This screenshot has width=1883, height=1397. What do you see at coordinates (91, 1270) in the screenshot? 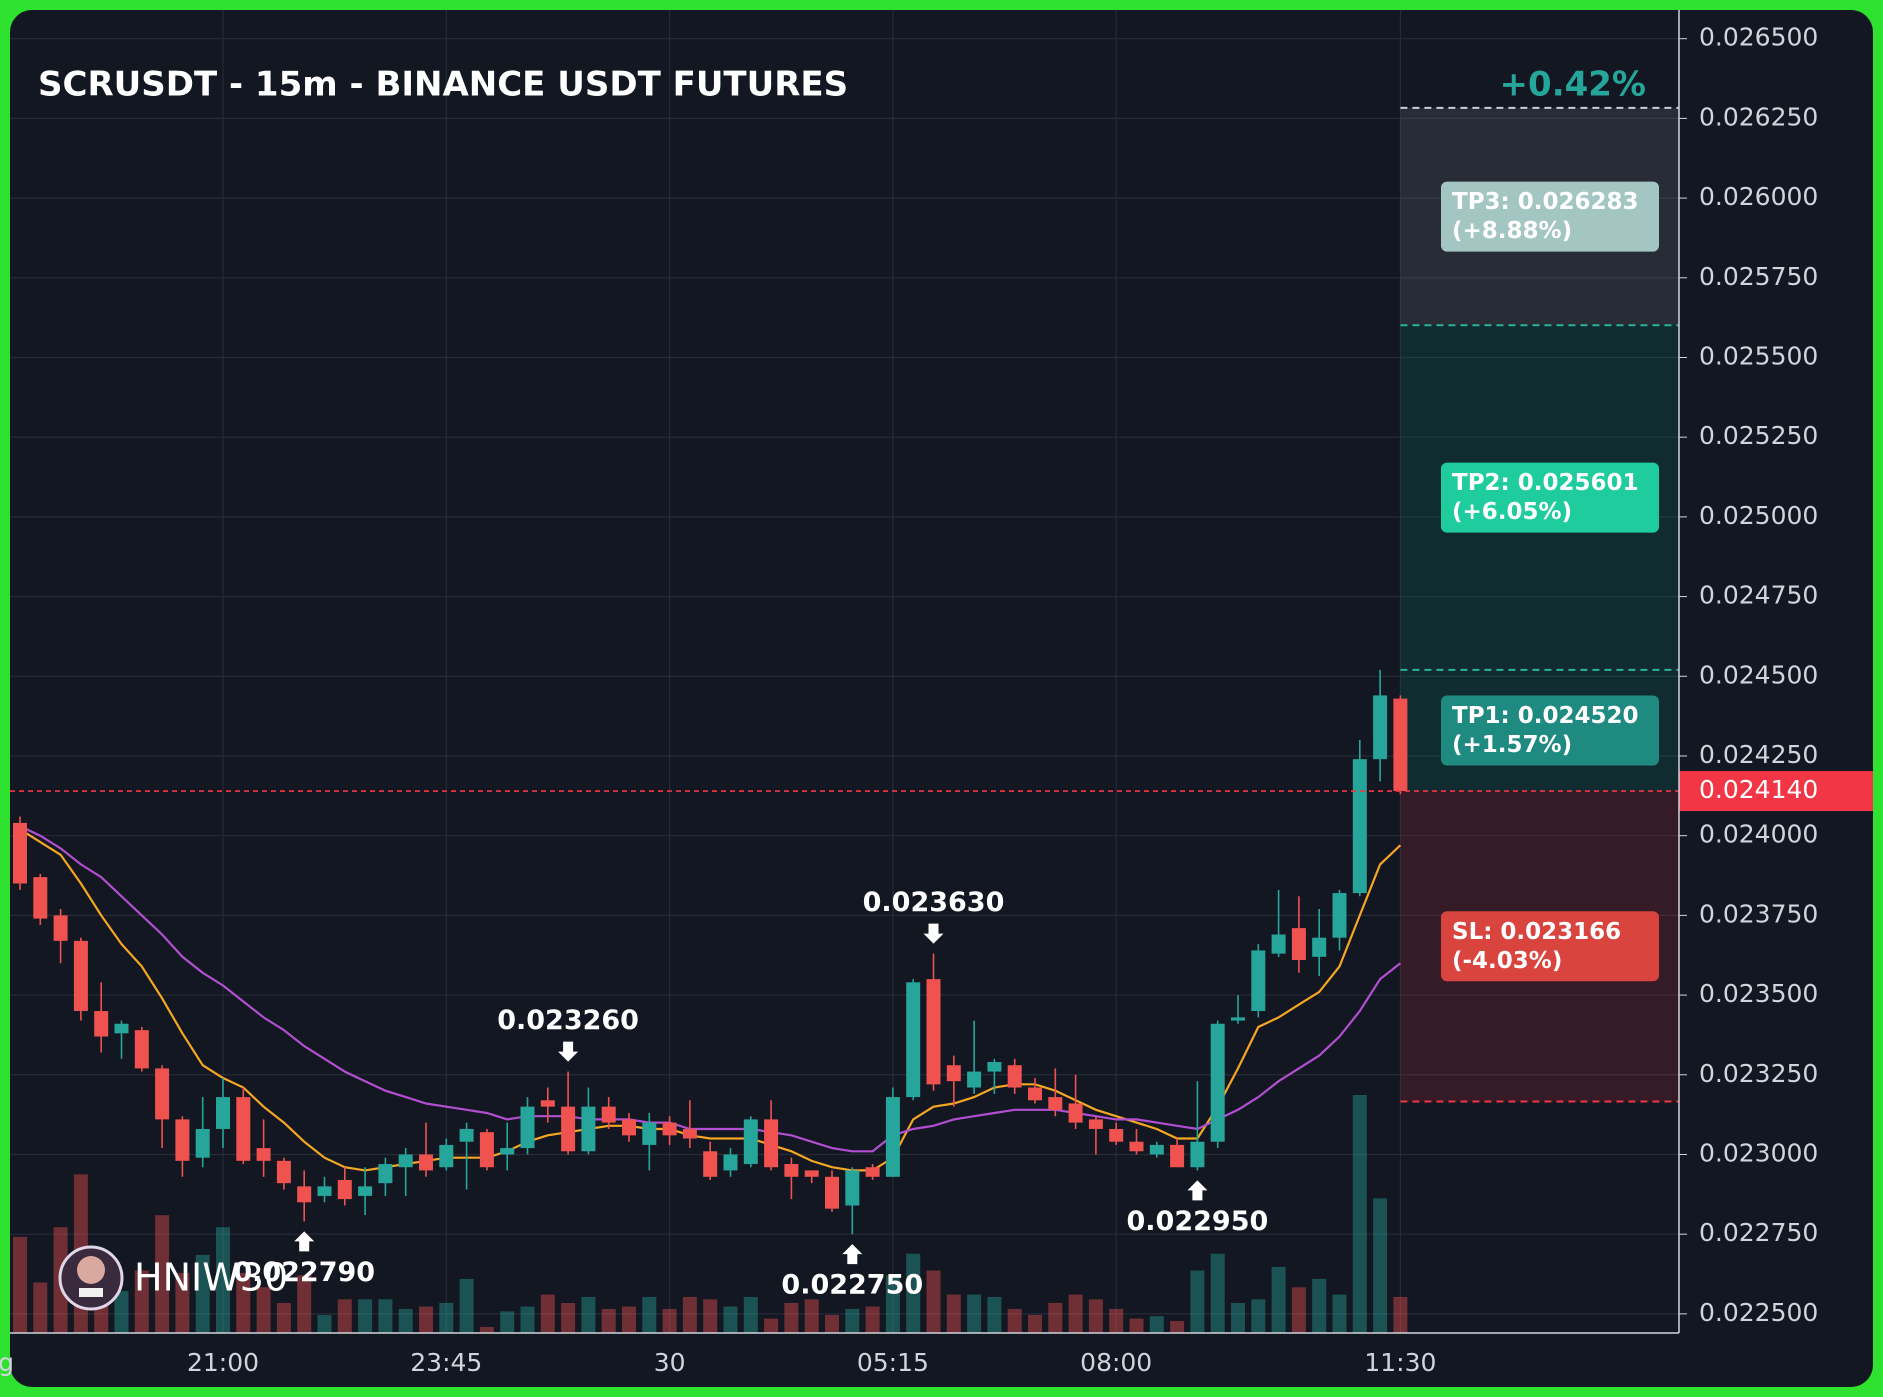
I see `avatar-face` at bounding box center [91, 1270].